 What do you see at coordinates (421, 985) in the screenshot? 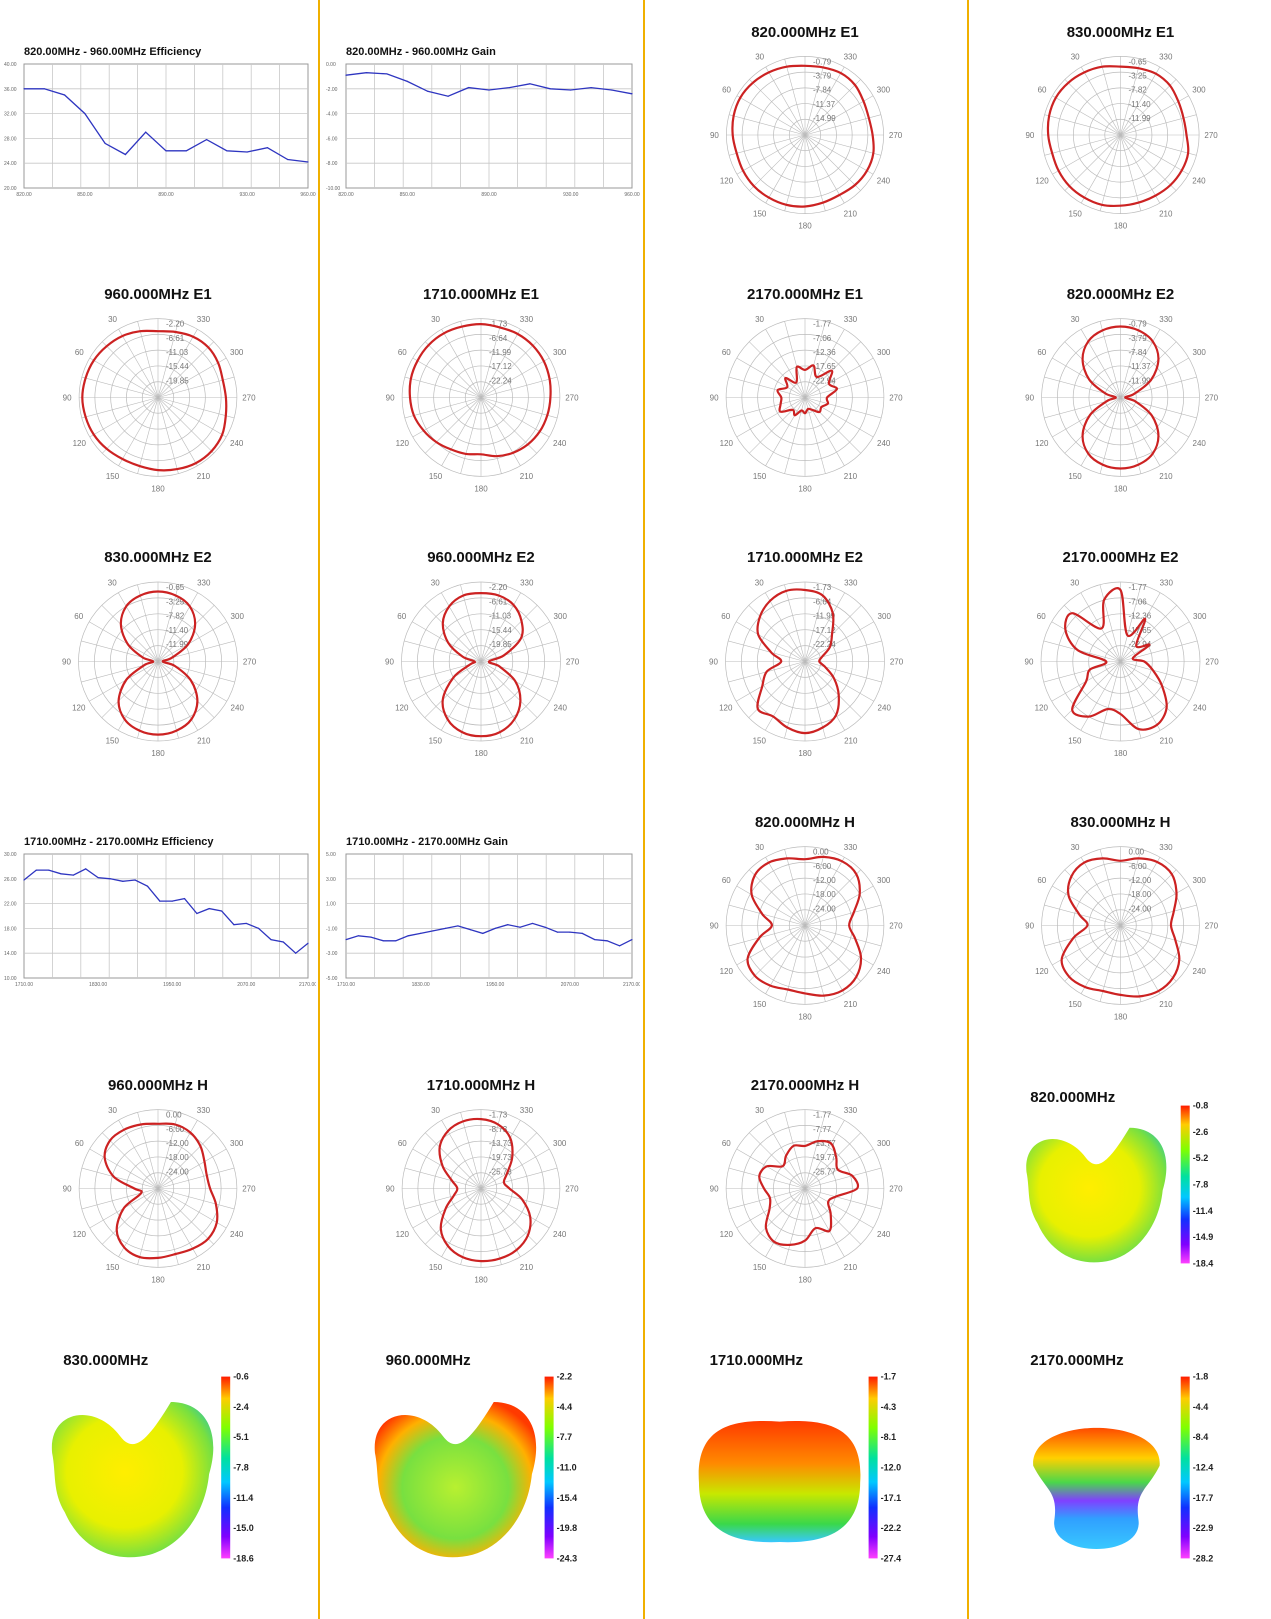
I see `x-tick-label: 1830.00` at bounding box center [421, 985].